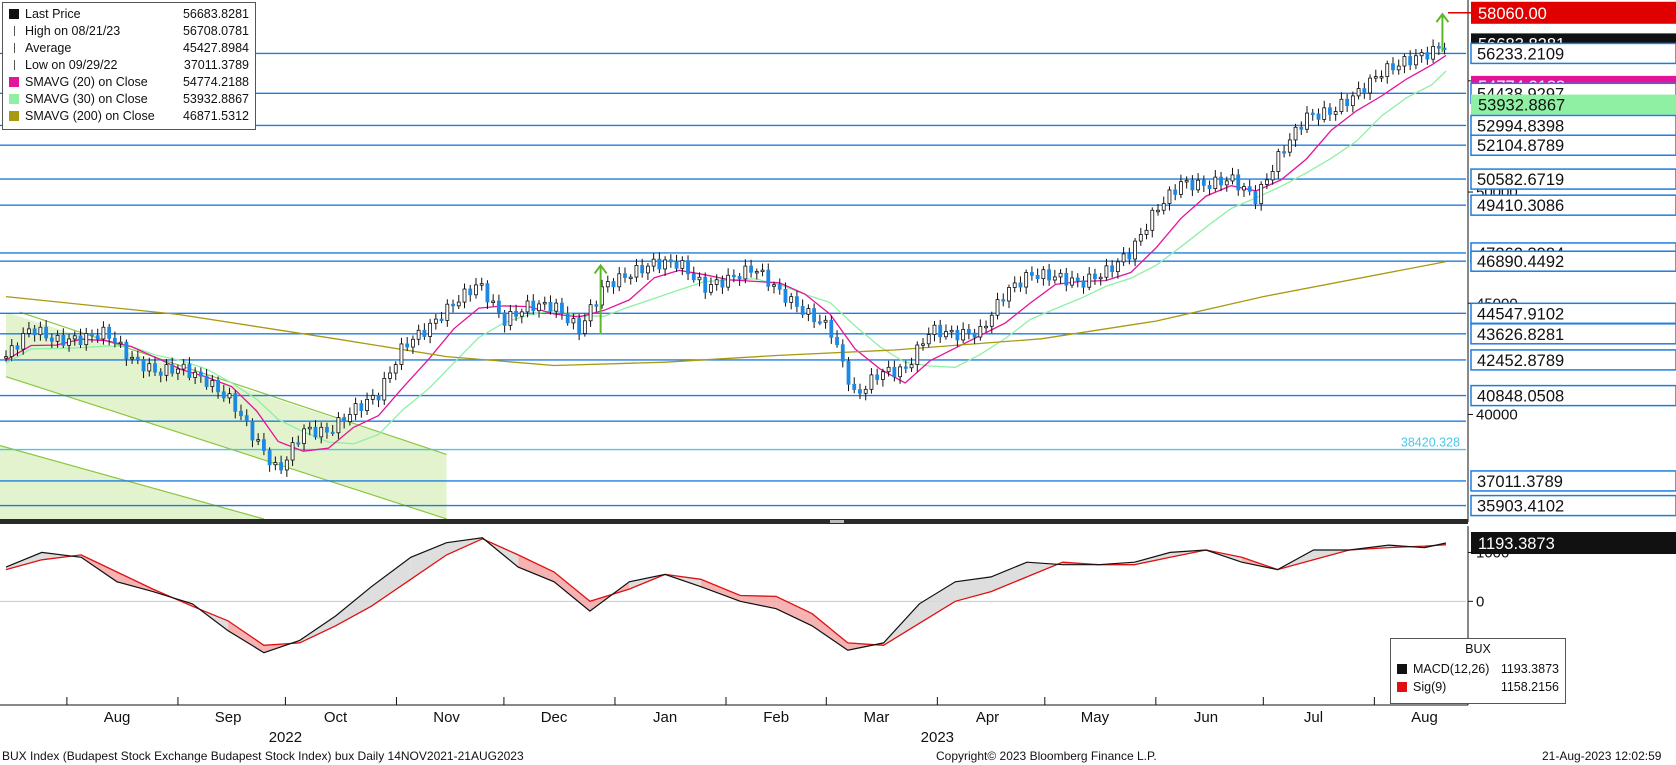  I want to click on target-label-box, so click(1573, 12).